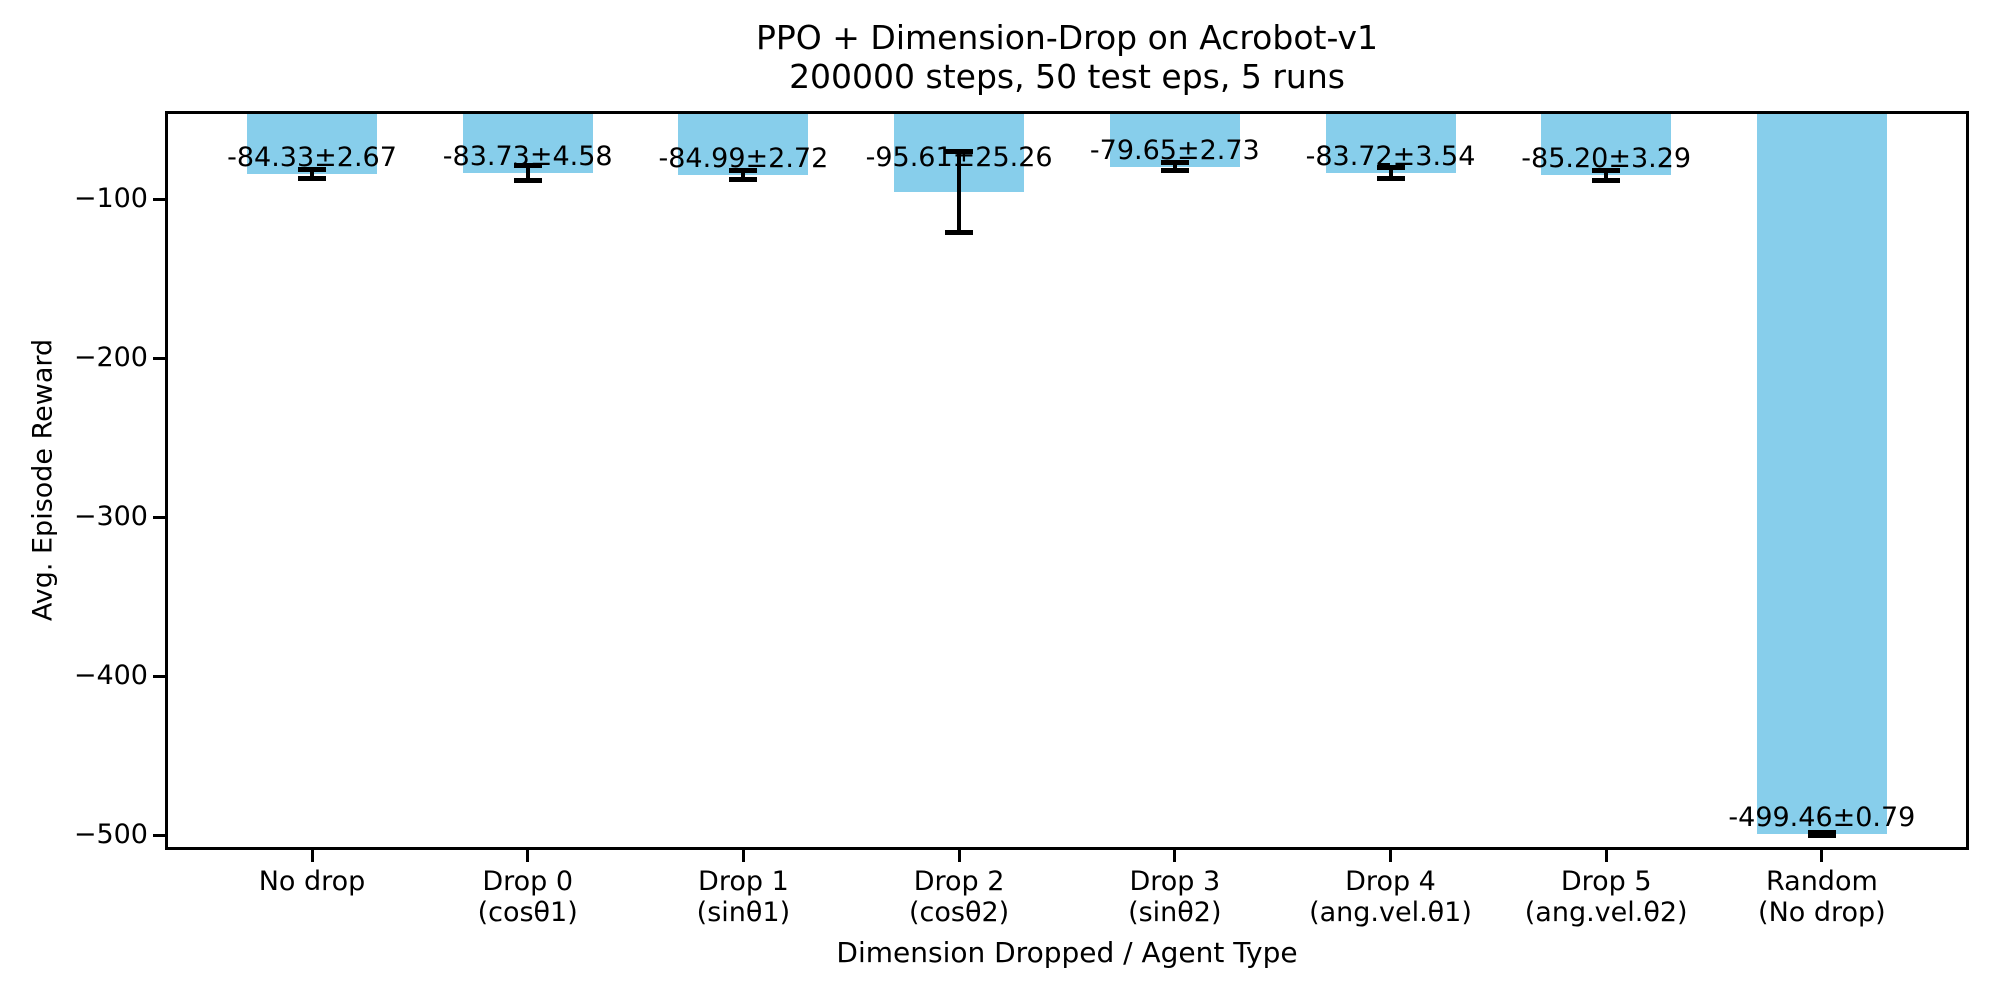 This screenshot has width=2000, height=1000. Describe the element at coordinates (1067, 37) in the screenshot. I see `chart-title: PPO + Dimension-Drop on Acrobot-v1` at that location.